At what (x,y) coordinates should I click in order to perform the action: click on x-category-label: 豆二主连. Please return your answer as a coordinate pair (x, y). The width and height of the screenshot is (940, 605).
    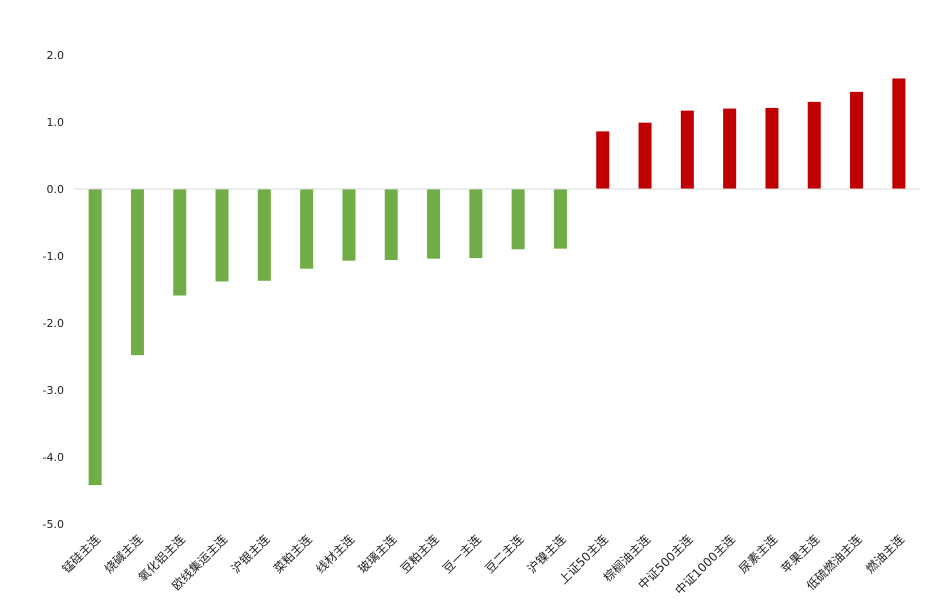
    Looking at the image, I should click on (504, 554).